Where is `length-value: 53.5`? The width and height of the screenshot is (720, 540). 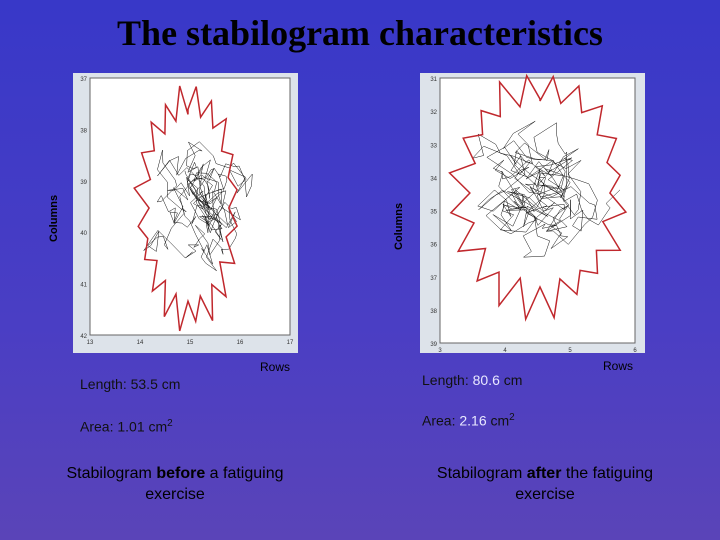 length-value: 53.5 is located at coordinates (144, 384).